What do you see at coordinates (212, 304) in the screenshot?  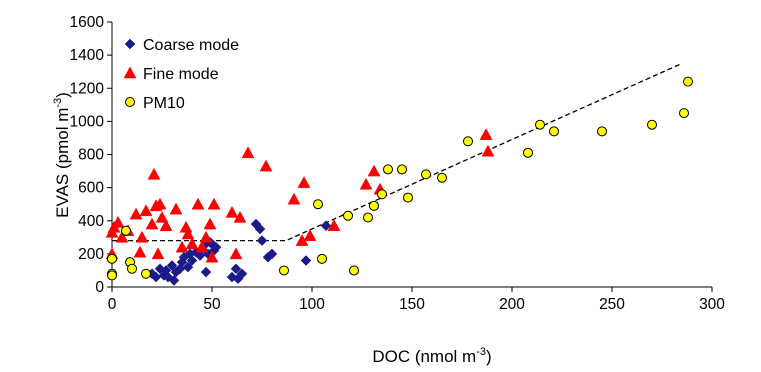 I see `x-tick-label: 50` at bounding box center [212, 304].